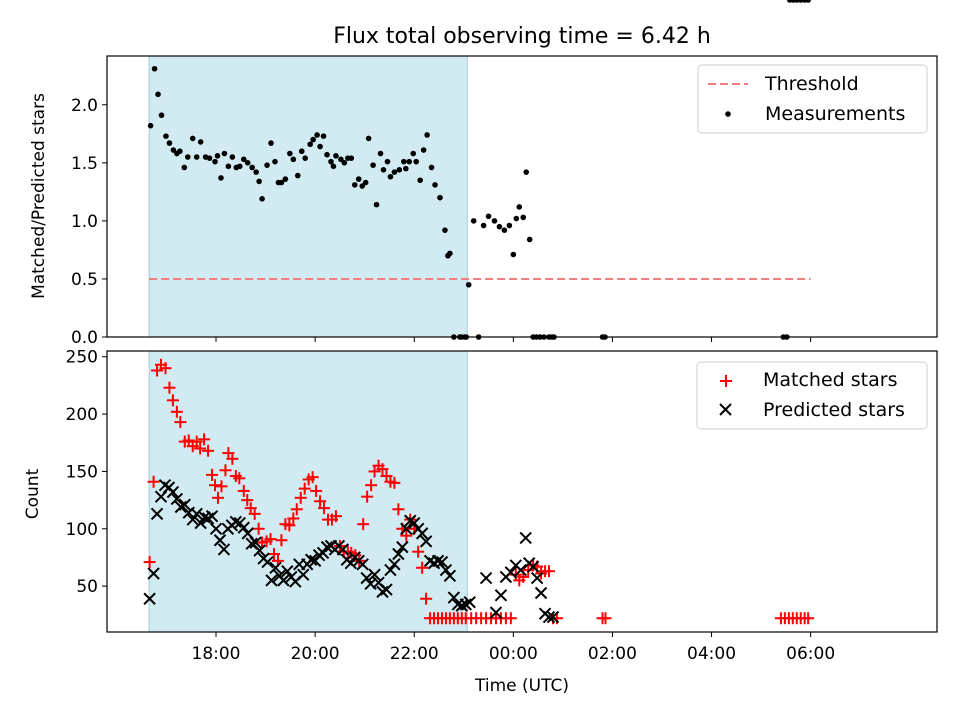  Describe the element at coordinates (834, 410) in the screenshot. I see `predicted-legend-label: Predicted stars` at that location.